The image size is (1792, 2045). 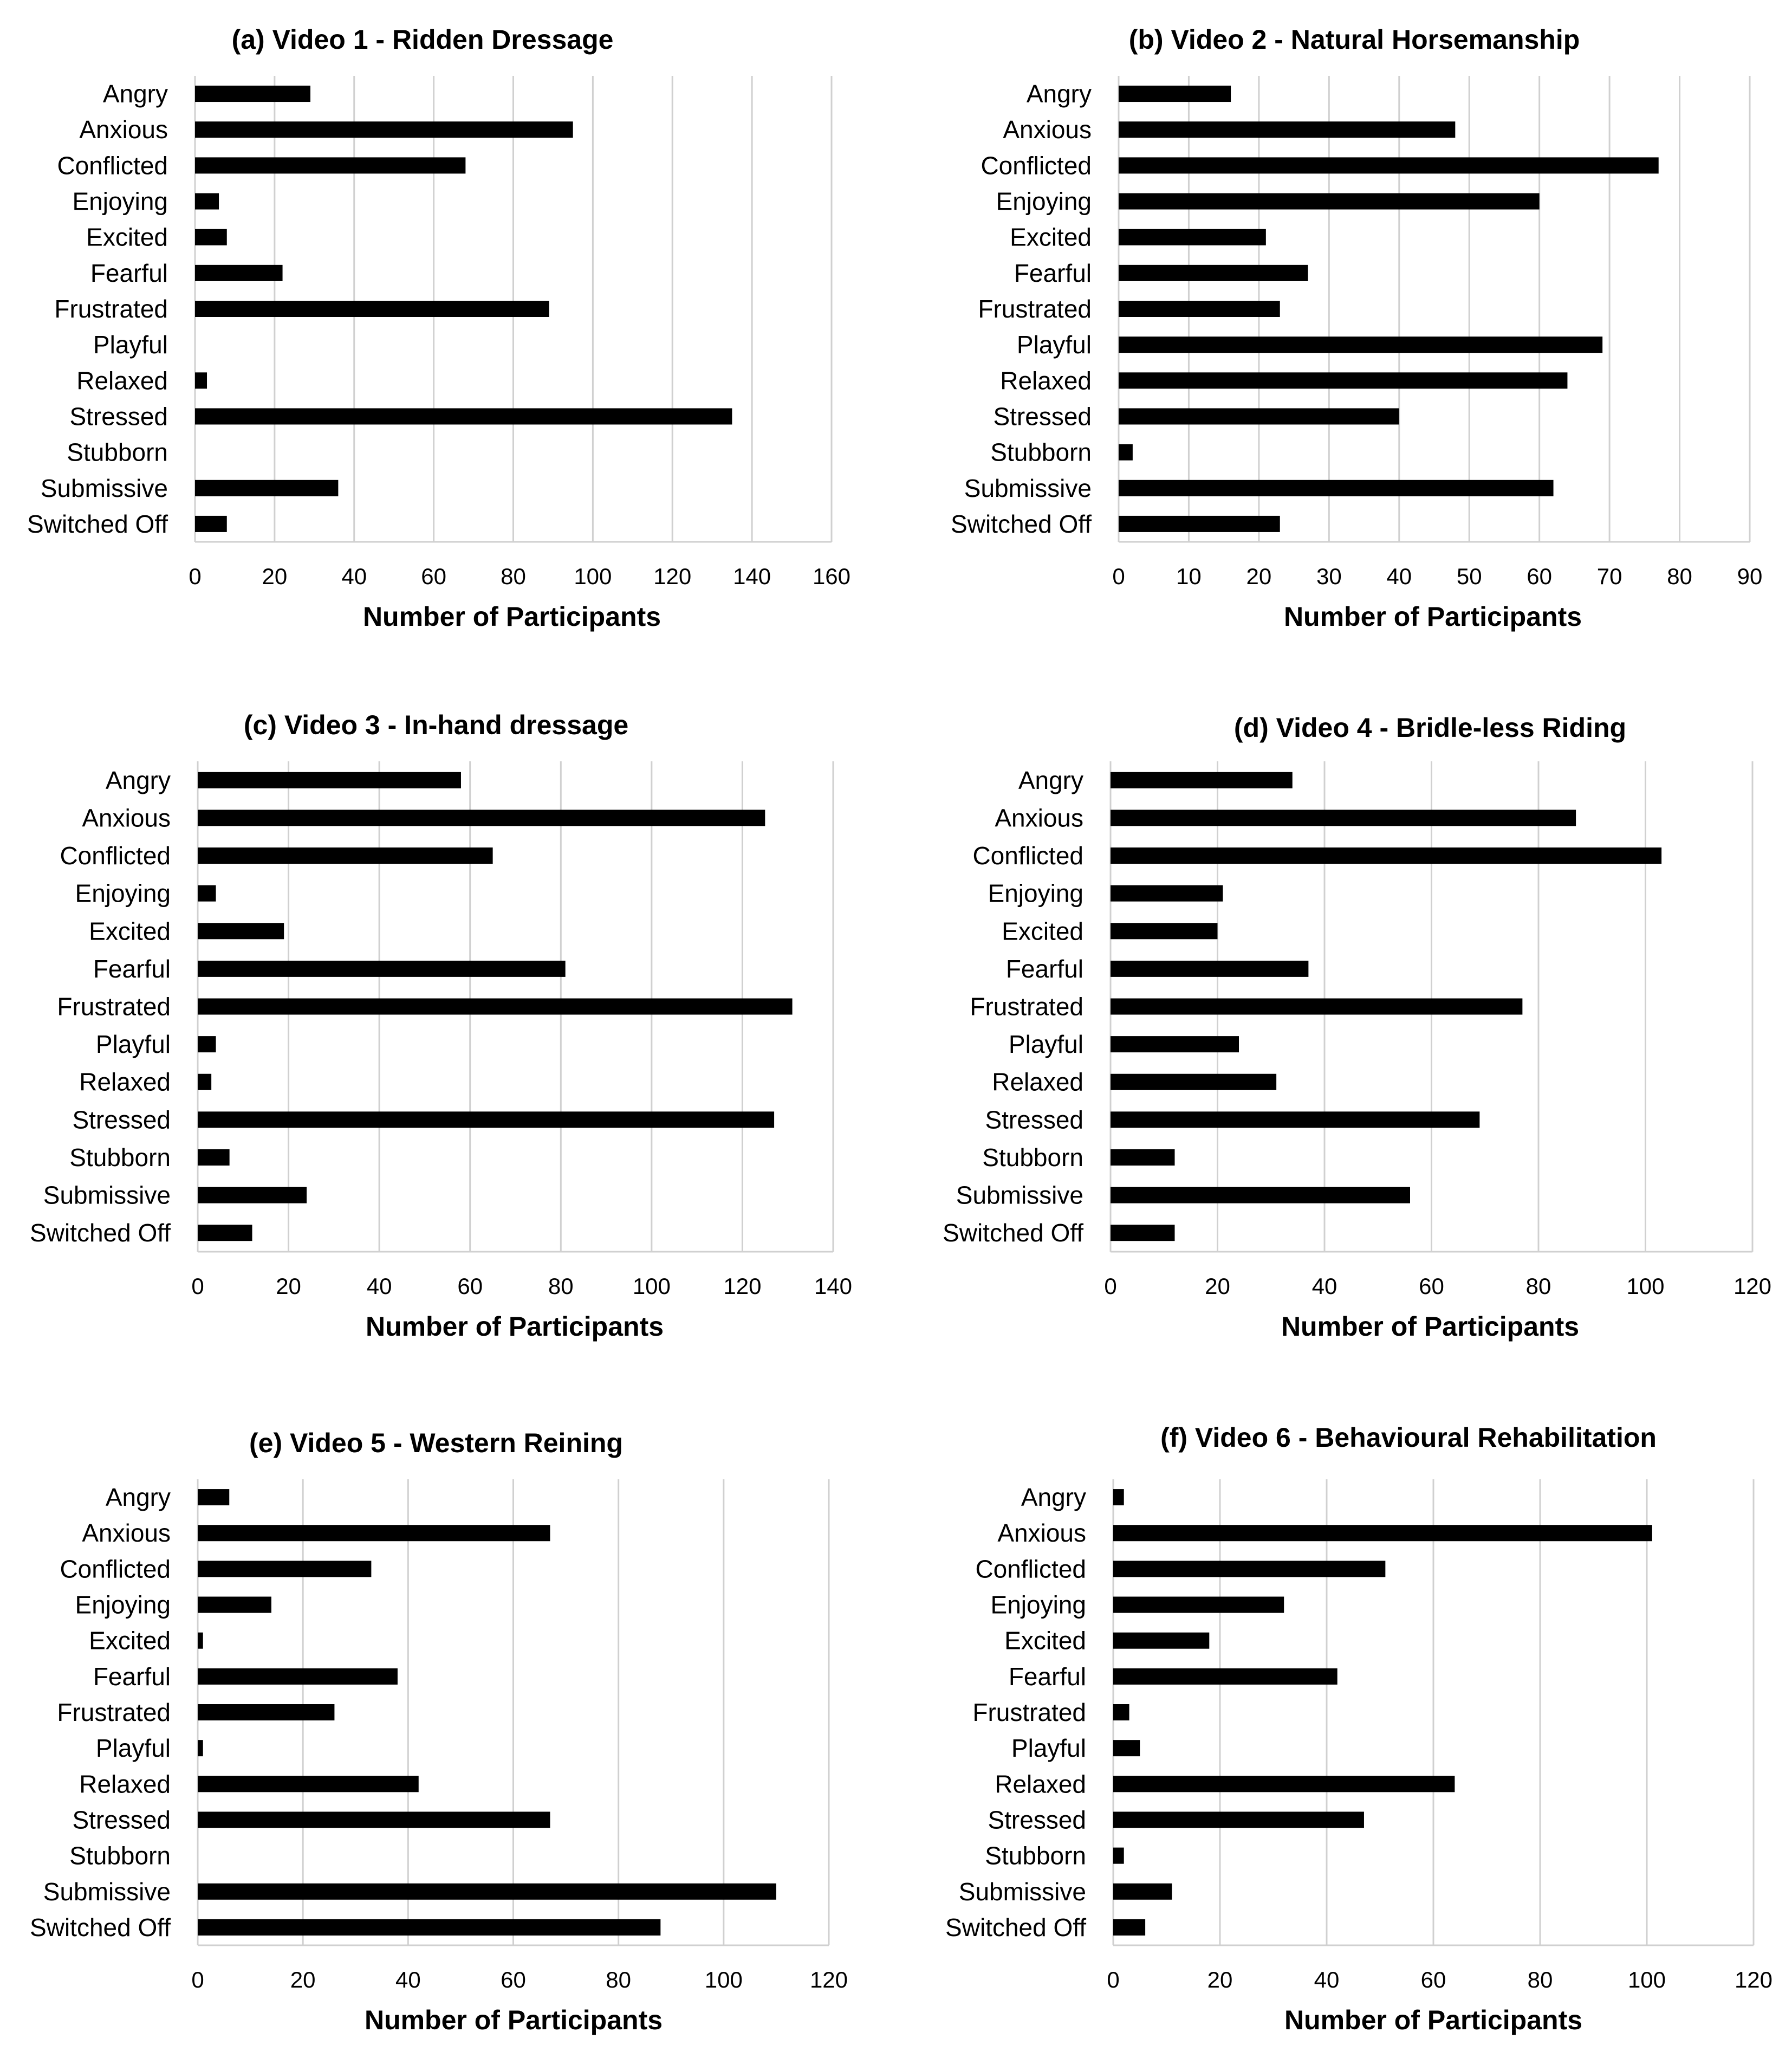 I want to click on category-label: Excited, so click(x=1051, y=237).